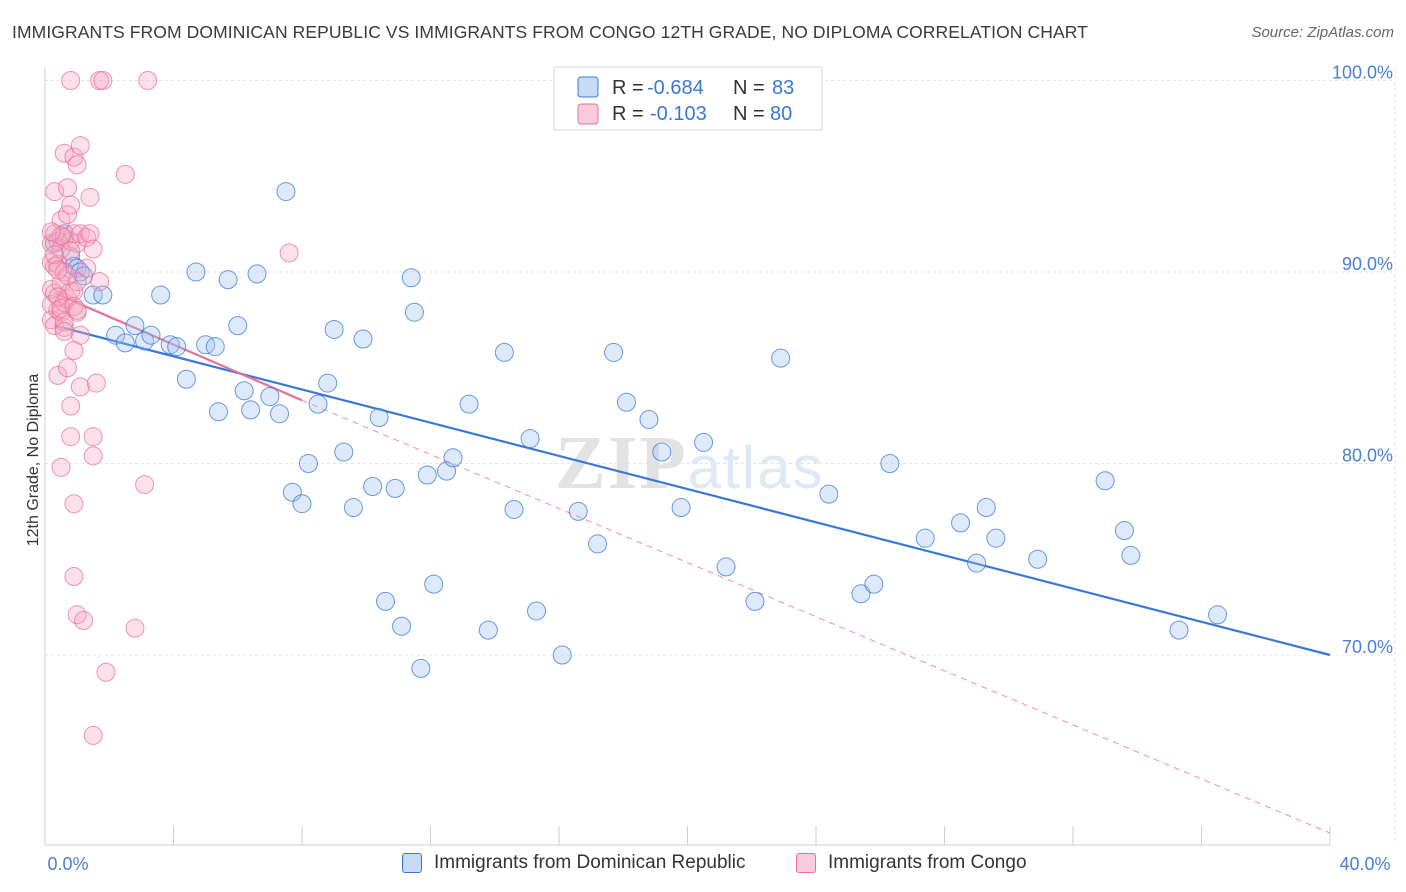  What do you see at coordinates (67, 864) in the screenshot?
I see `x-tick-label-min: 0.0%` at bounding box center [67, 864].